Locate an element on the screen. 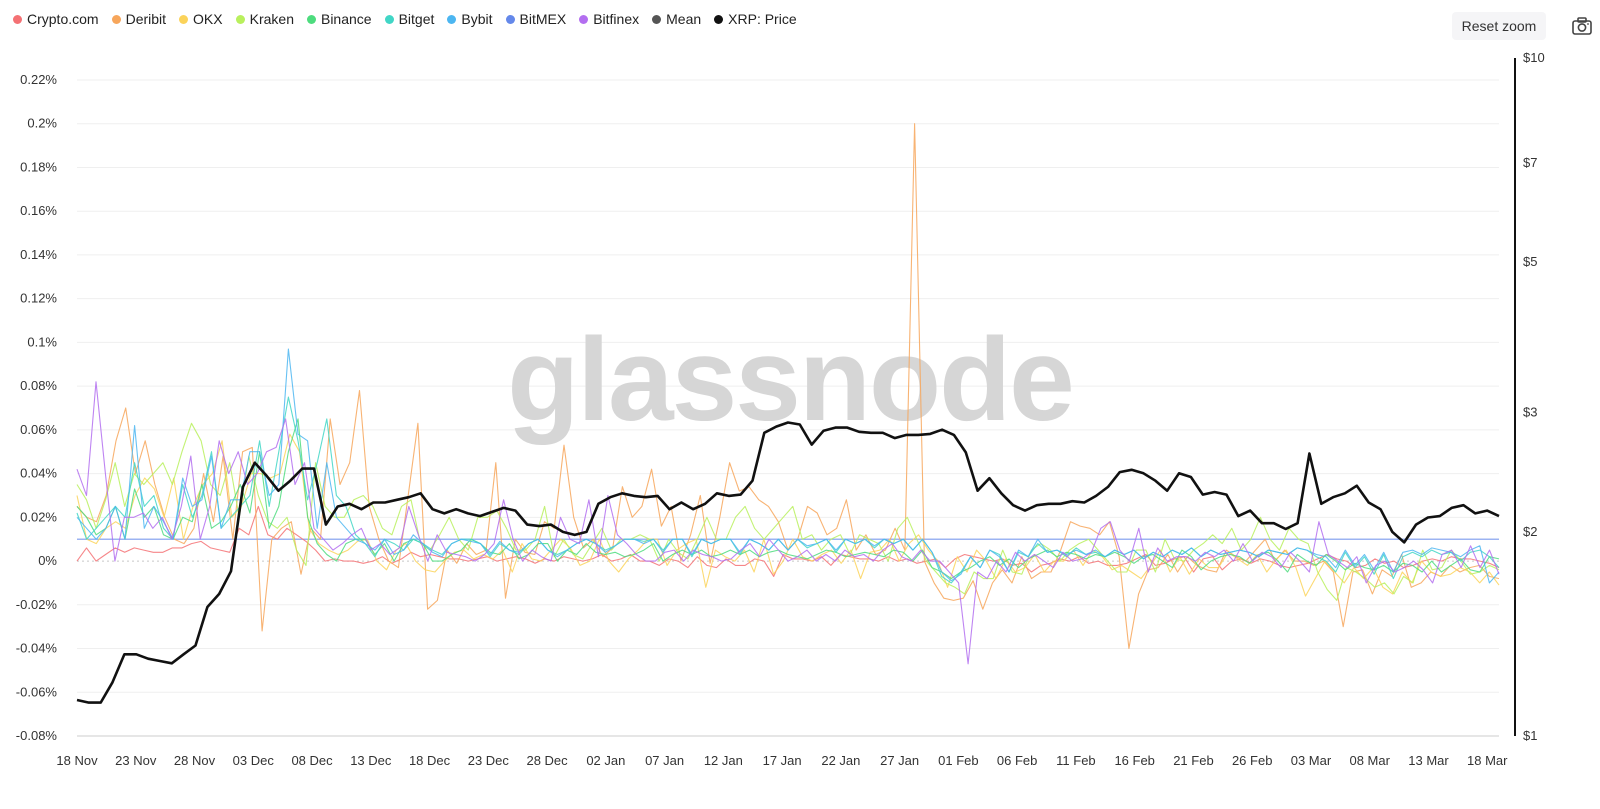 The image size is (1600, 809). x-tick-label: 03 Mar is located at coordinates (1311, 760).